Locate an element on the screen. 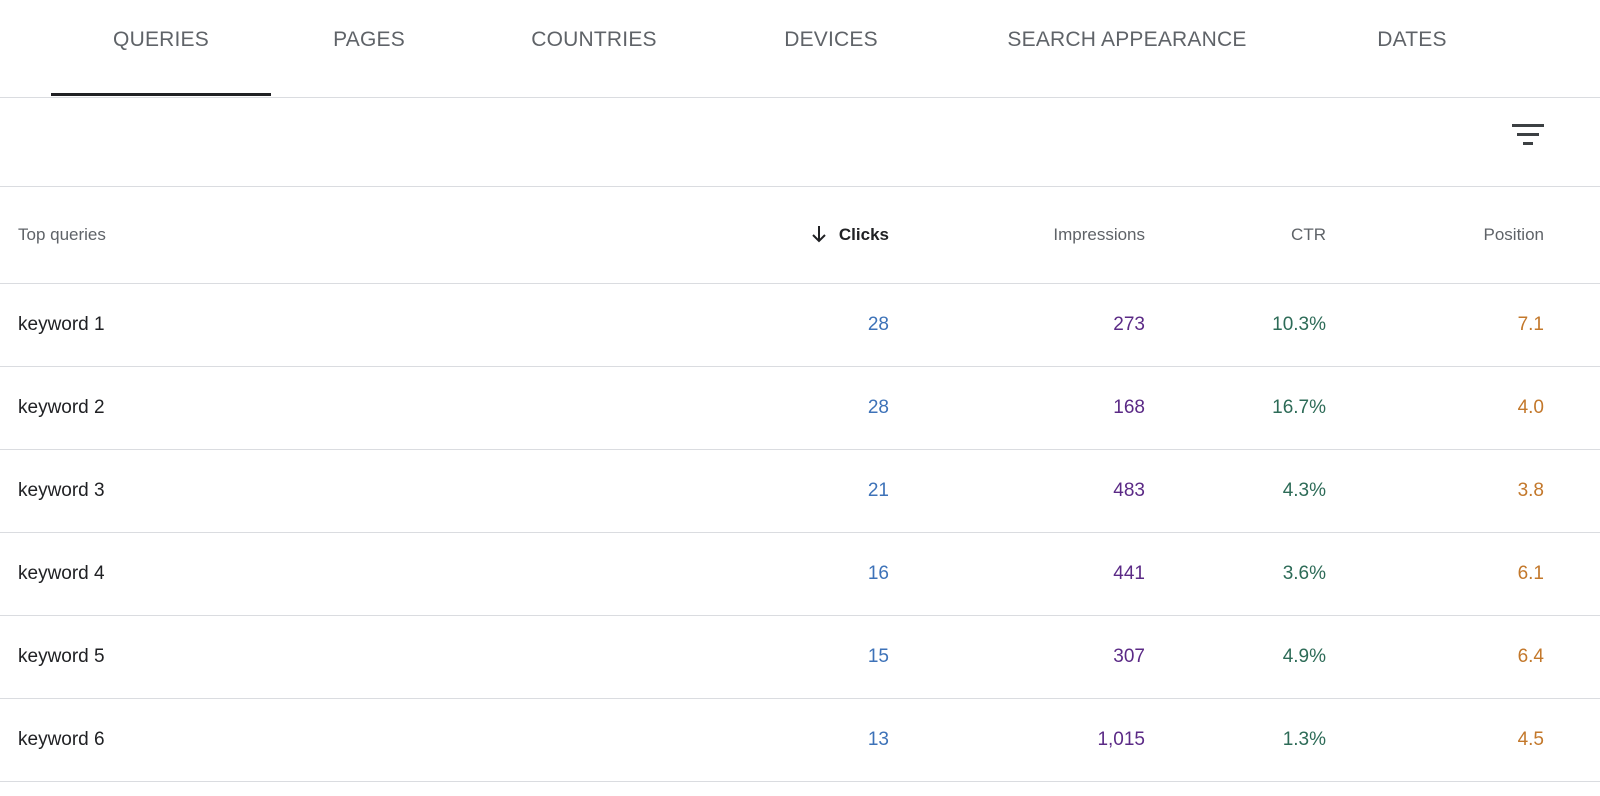  tab-queries: QUERIES is located at coordinates (161, 39).